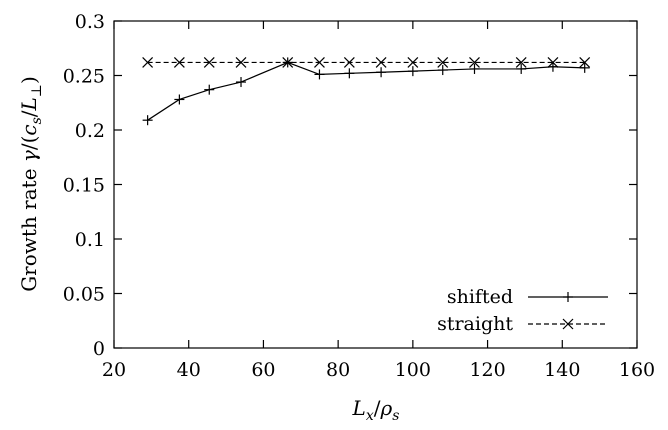 The image size is (668, 430). I want to click on x-tick-label: 80, so click(338, 370).